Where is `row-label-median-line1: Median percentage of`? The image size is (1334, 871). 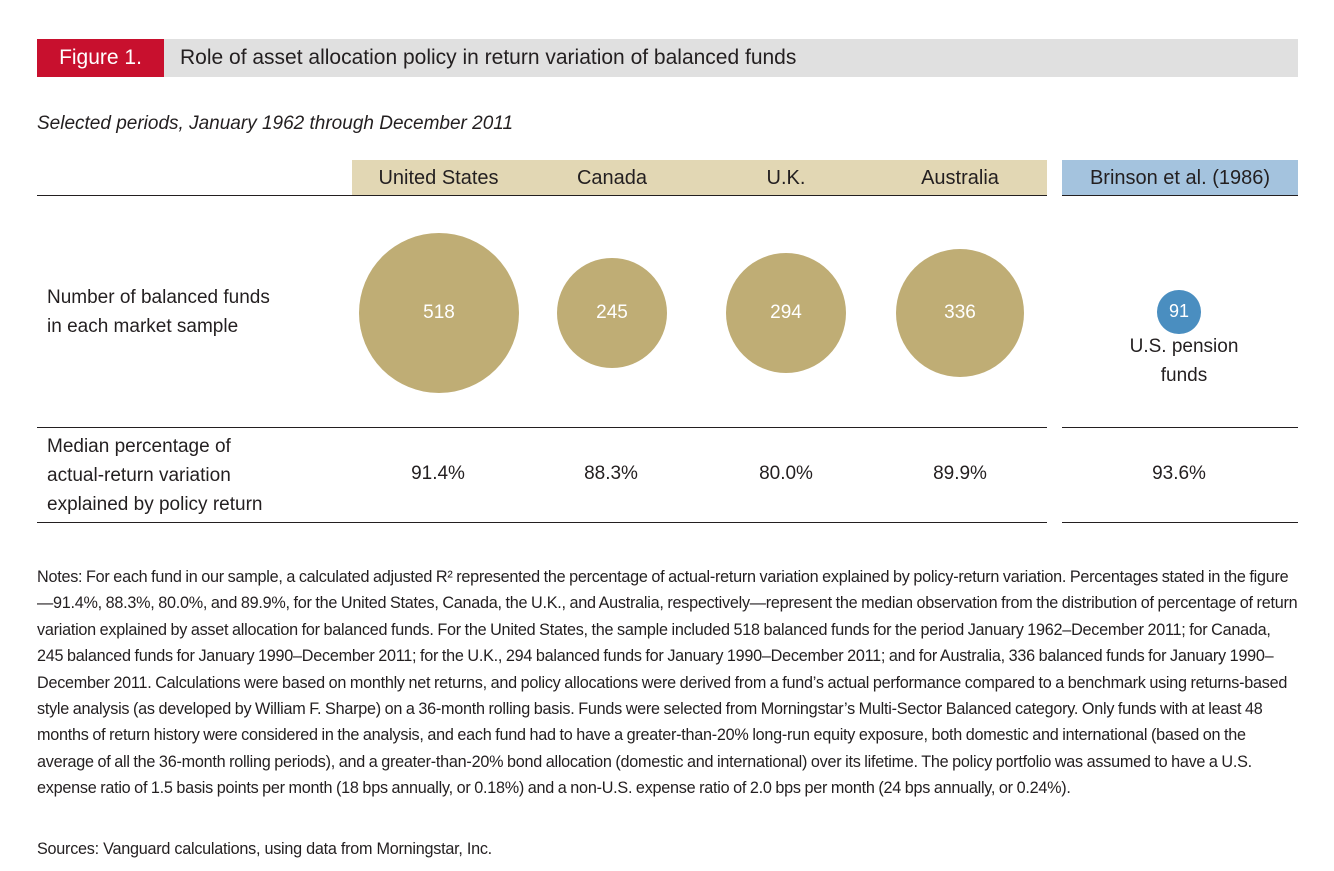 row-label-median-line1: Median percentage of is located at coordinates (139, 446).